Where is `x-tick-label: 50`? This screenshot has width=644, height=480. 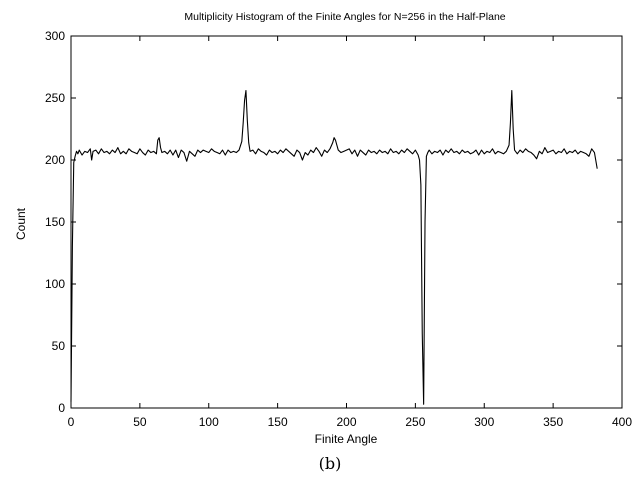 x-tick-label: 50 is located at coordinates (140, 422).